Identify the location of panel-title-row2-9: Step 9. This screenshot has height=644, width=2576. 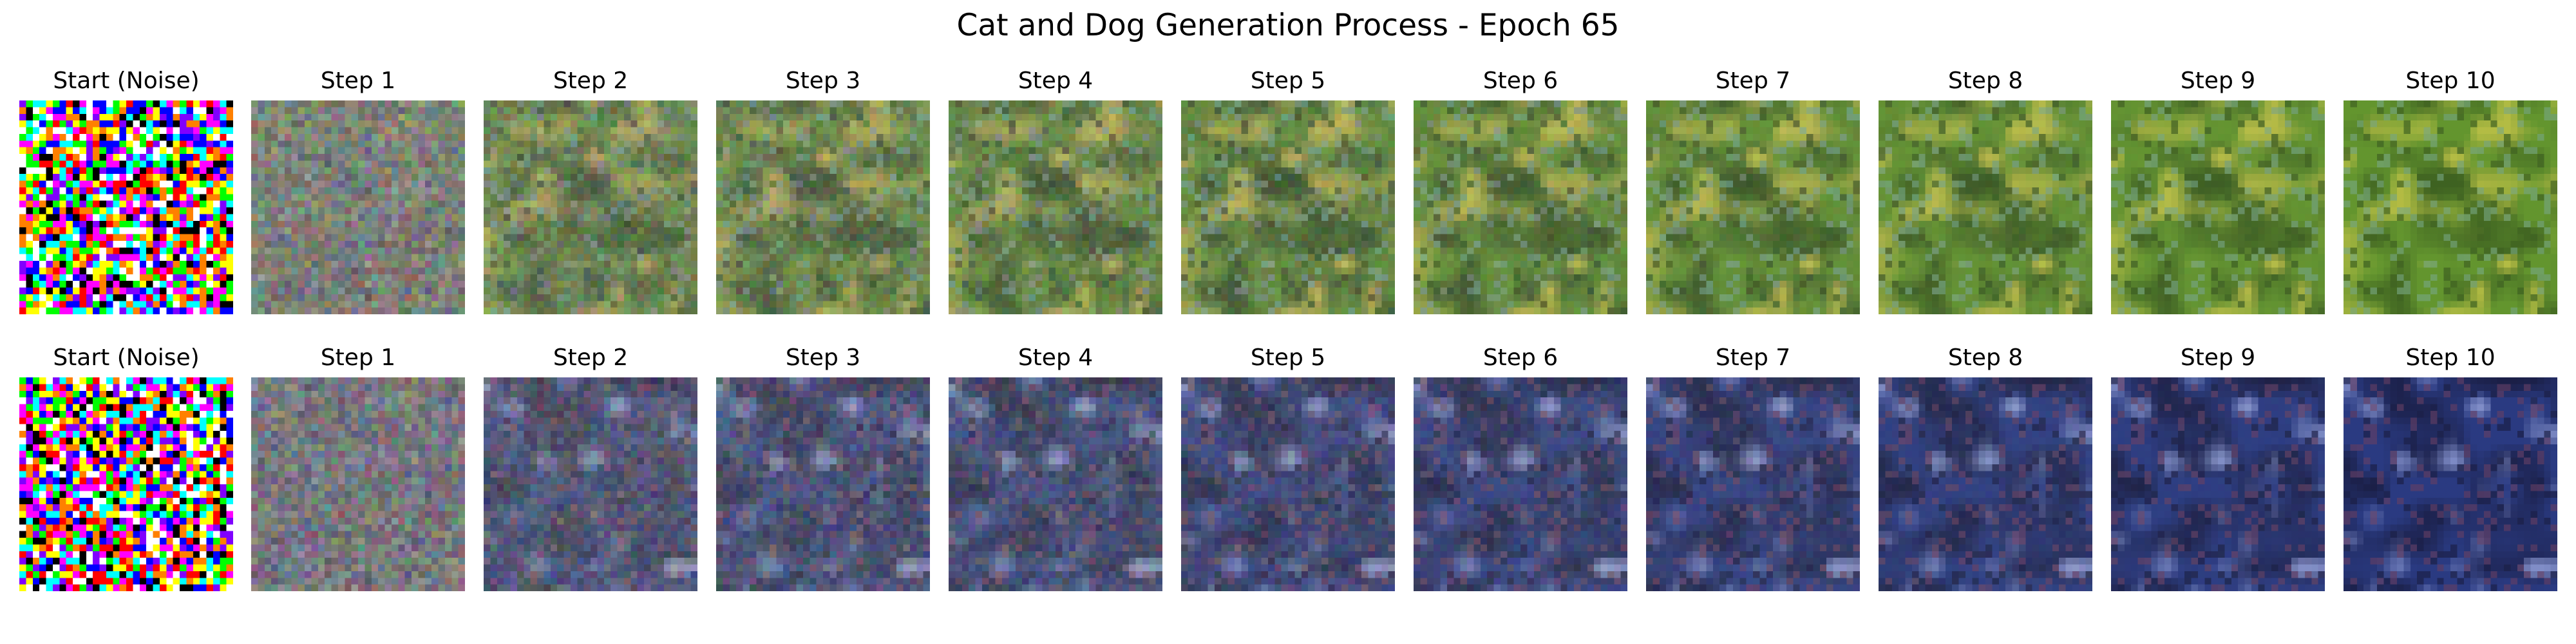
(2218, 358).